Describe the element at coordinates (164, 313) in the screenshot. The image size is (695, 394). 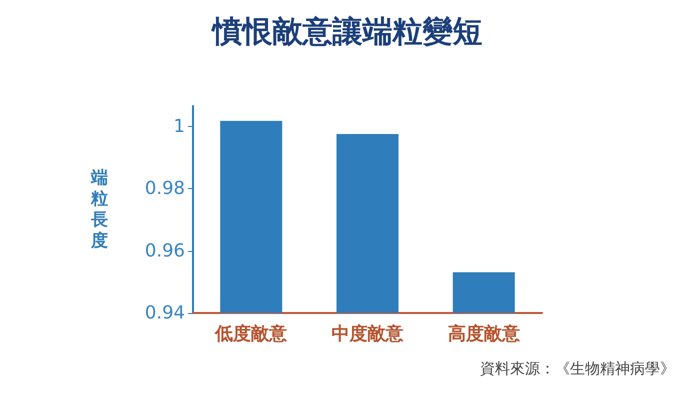
I see `y-tick-label: 0.94` at that location.